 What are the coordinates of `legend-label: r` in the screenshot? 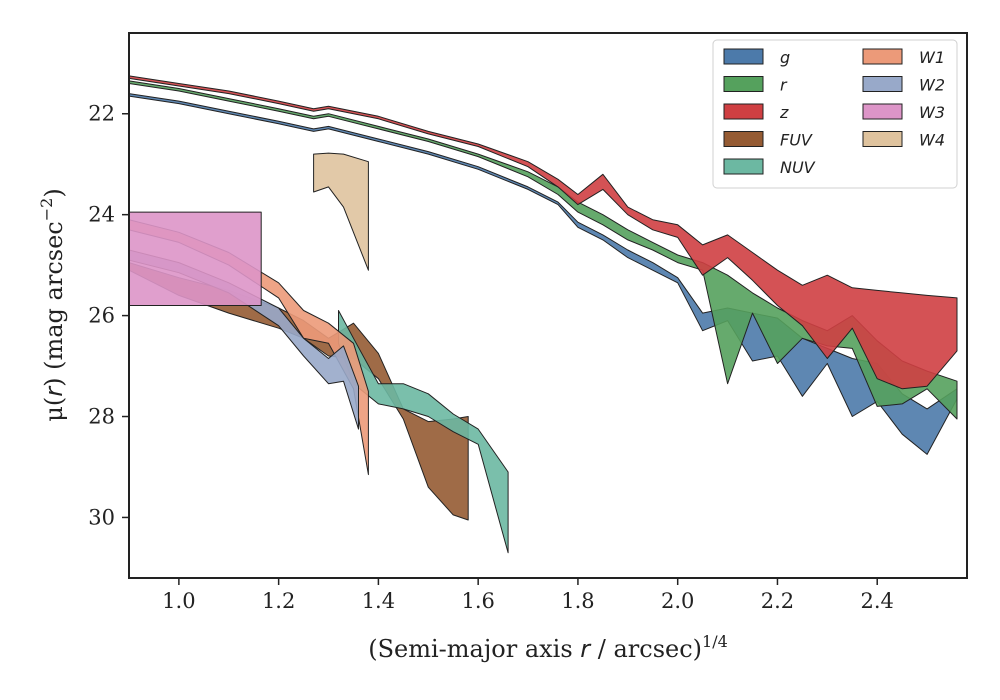 It's located at (784, 85).